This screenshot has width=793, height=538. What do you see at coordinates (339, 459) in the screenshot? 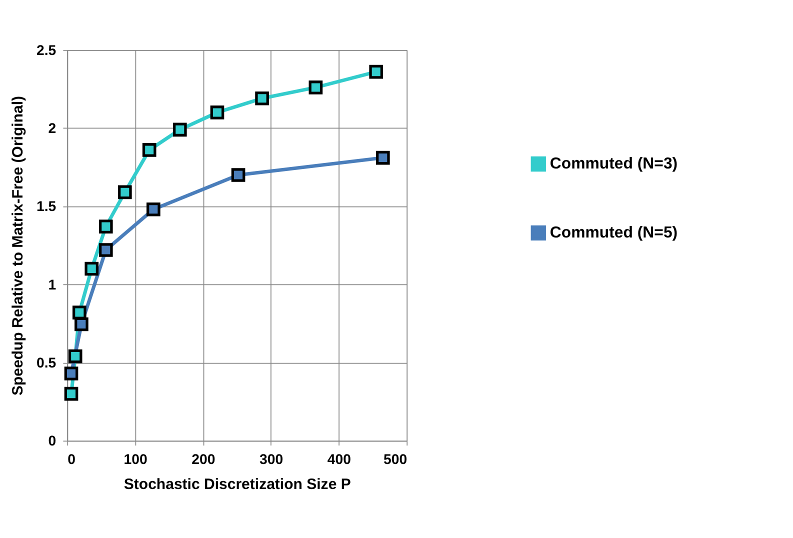
I see `x-tick-label: 400` at bounding box center [339, 459].